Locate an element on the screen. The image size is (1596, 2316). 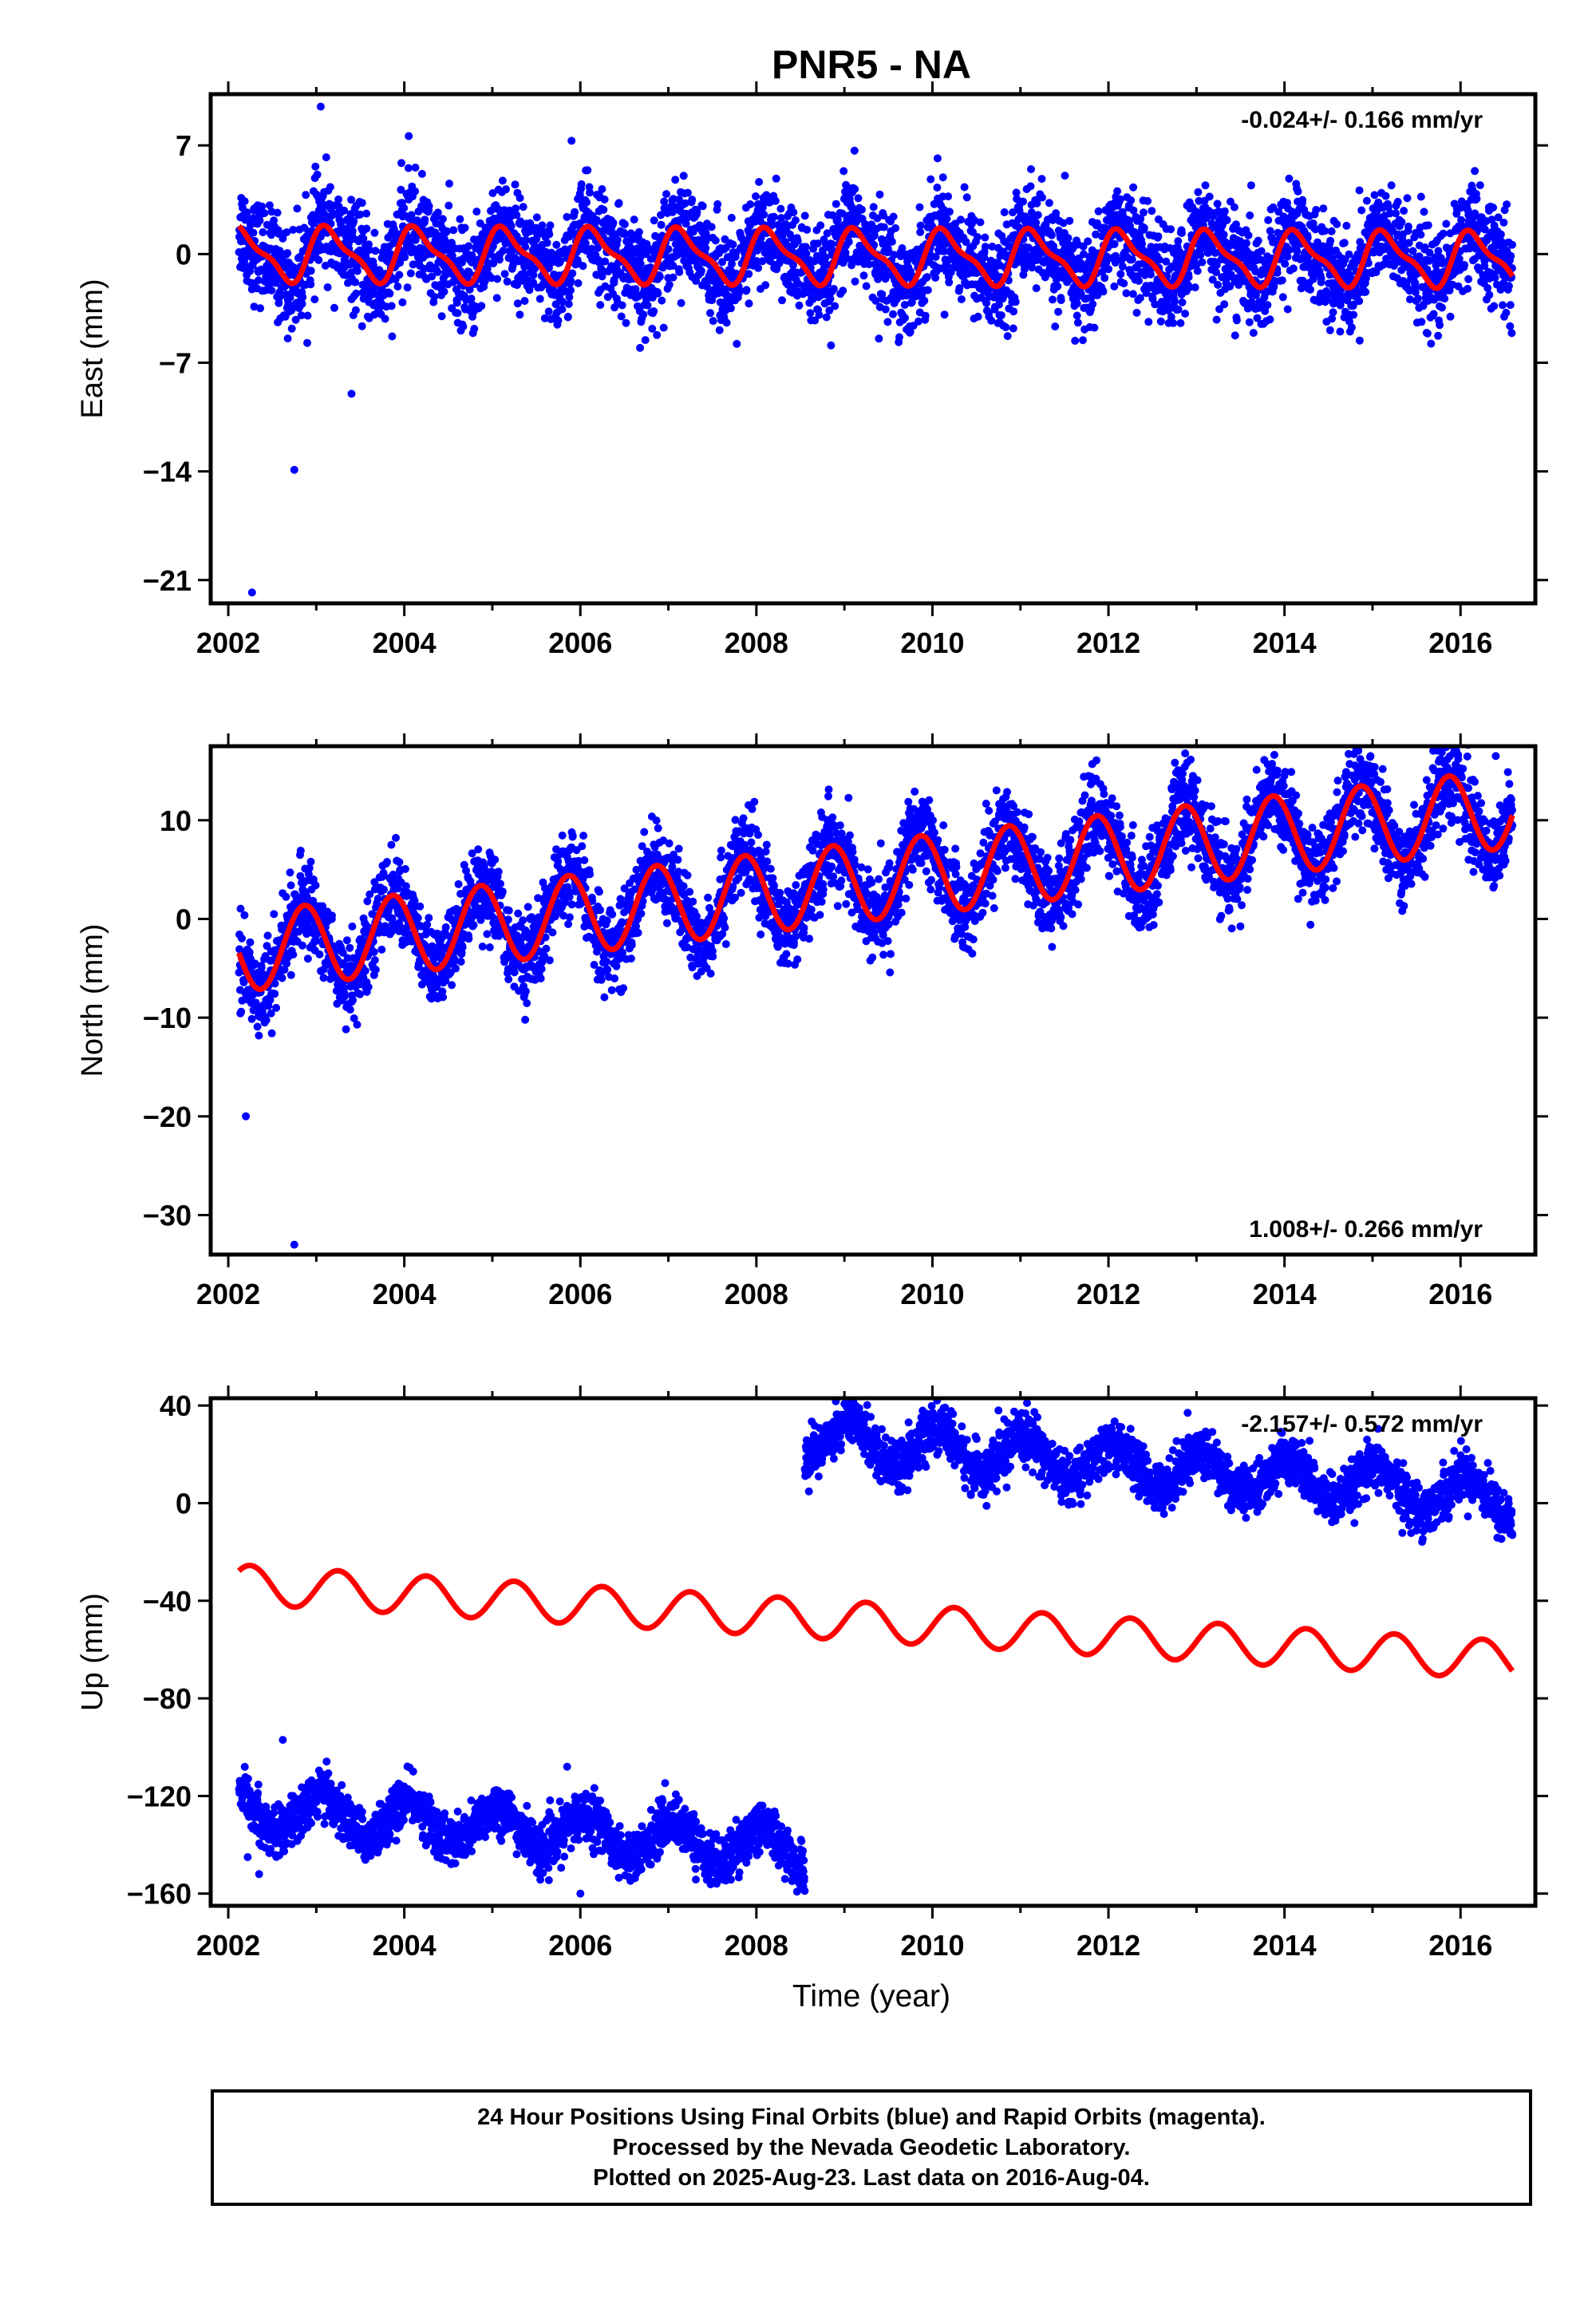
x-tick-label: 2014 is located at coordinates (1285, 642).